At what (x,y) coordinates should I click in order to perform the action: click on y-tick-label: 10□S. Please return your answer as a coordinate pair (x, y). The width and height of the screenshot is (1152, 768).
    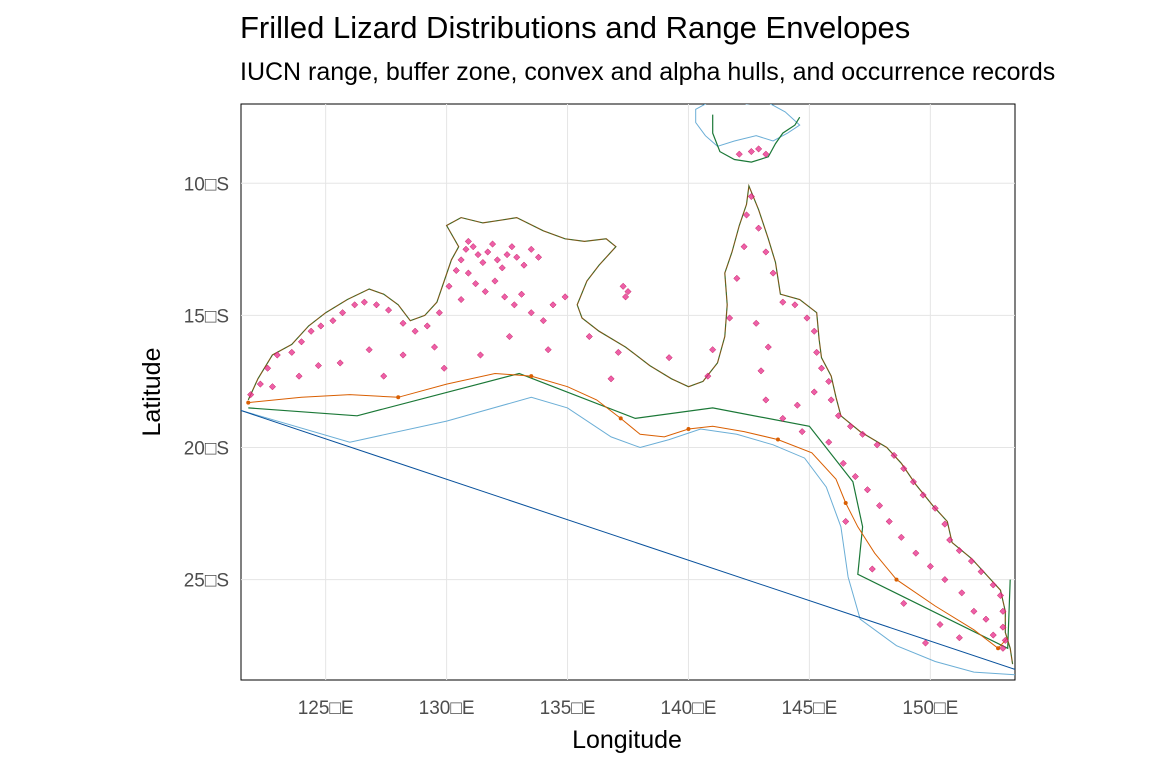
    Looking at the image, I should click on (206, 184).